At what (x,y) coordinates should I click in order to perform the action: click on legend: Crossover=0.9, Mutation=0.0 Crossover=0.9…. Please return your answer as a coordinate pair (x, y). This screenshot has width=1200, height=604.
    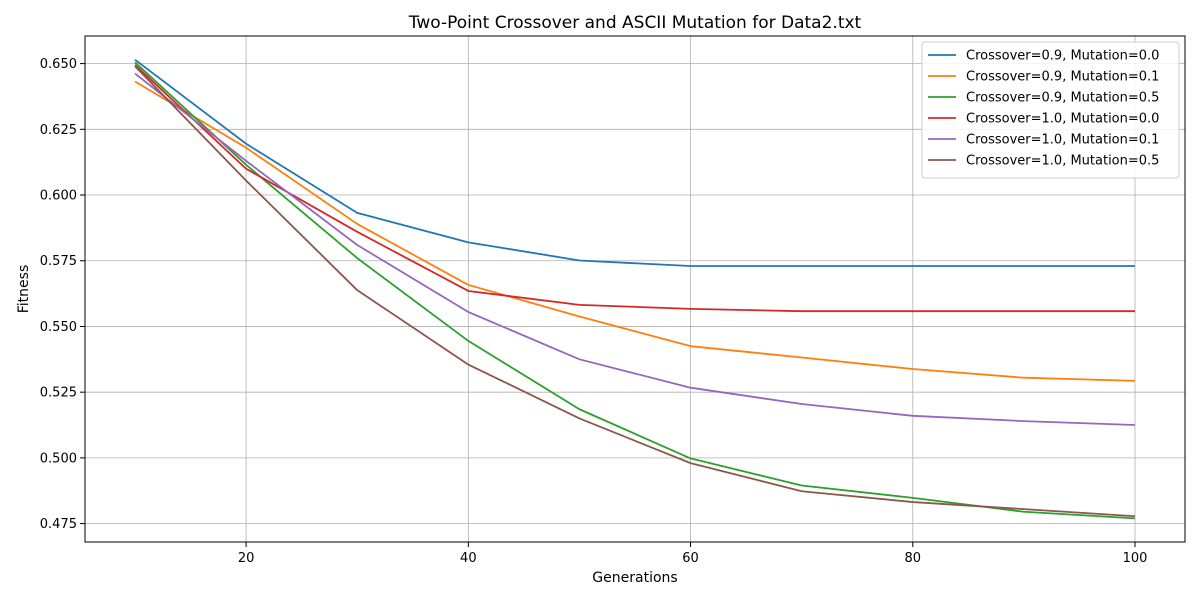
    Looking at the image, I should click on (1050, 110).